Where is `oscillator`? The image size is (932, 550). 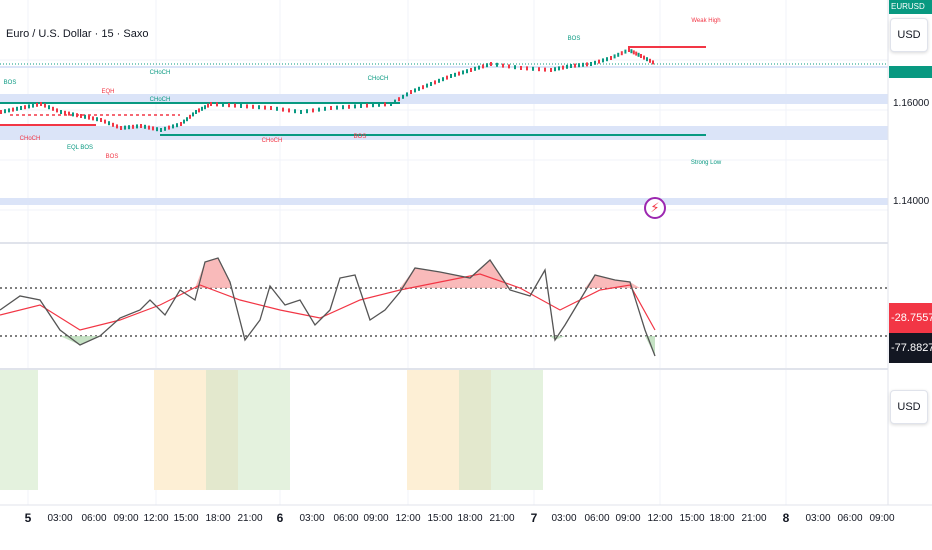
oscillator is located at coordinates (328, 307).